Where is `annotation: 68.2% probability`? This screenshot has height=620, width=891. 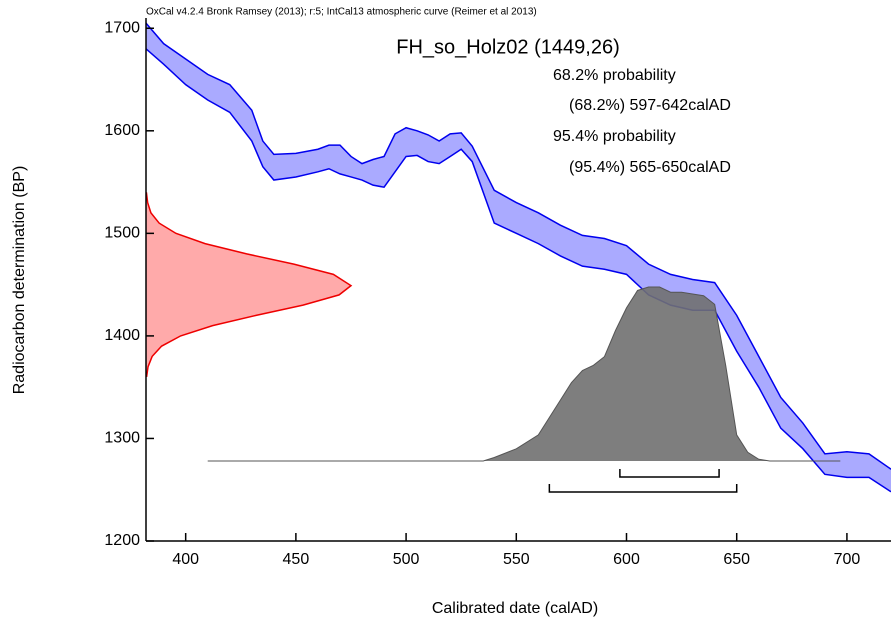
annotation: 68.2% probability is located at coordinates (614, 75).